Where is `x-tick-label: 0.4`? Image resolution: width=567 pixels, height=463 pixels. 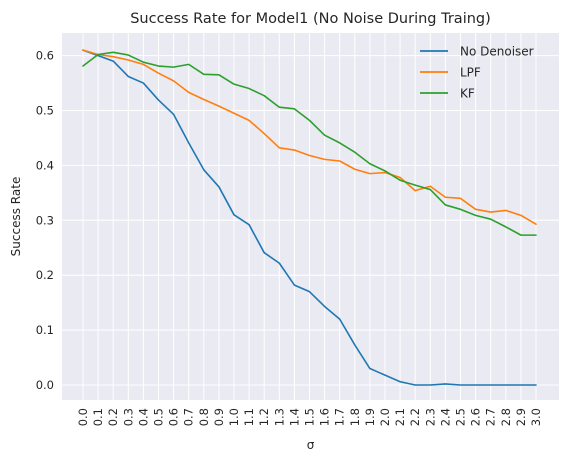 x-tick-label: 0.4 is located at coordinates (143, 417).